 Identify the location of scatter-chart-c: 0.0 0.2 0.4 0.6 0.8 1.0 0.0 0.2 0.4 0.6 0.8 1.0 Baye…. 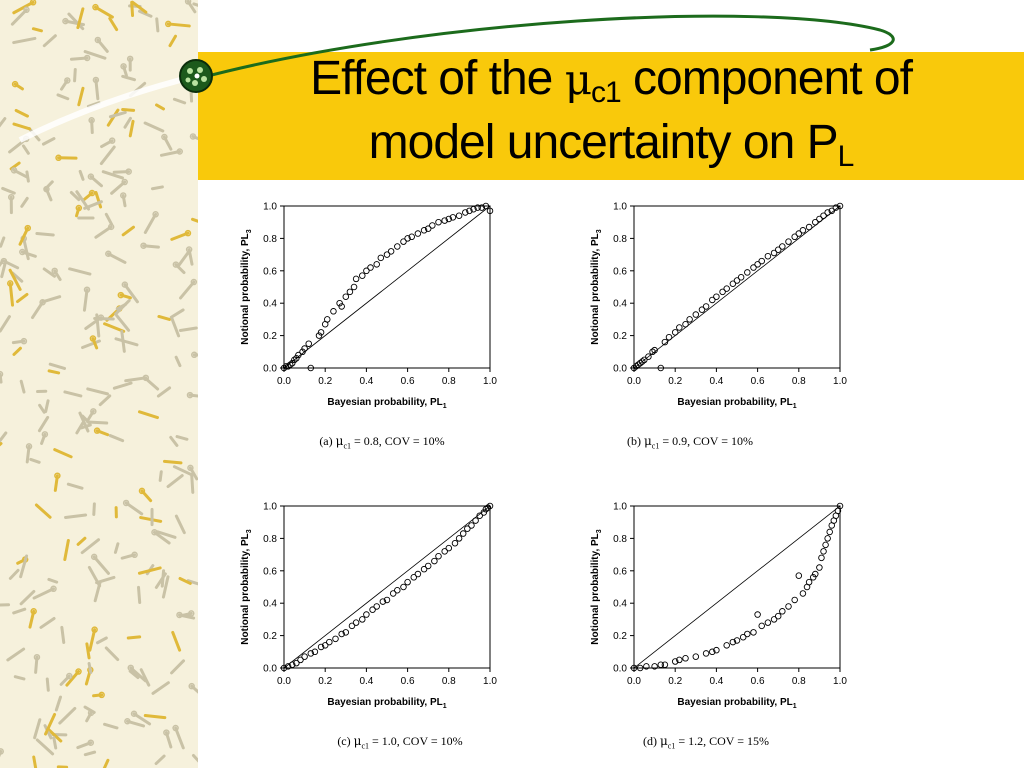
(368, 606).